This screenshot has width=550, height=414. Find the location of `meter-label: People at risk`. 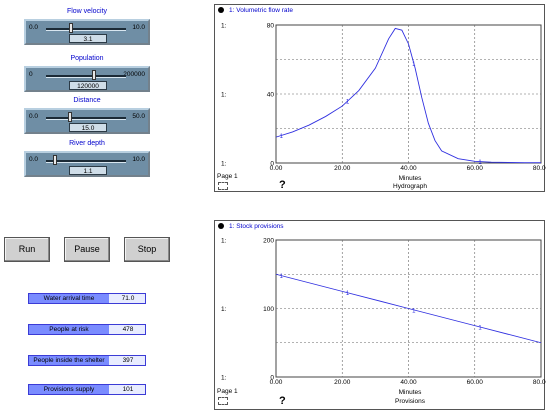

meter-label: People at risk is located at coordinates (69, 329).